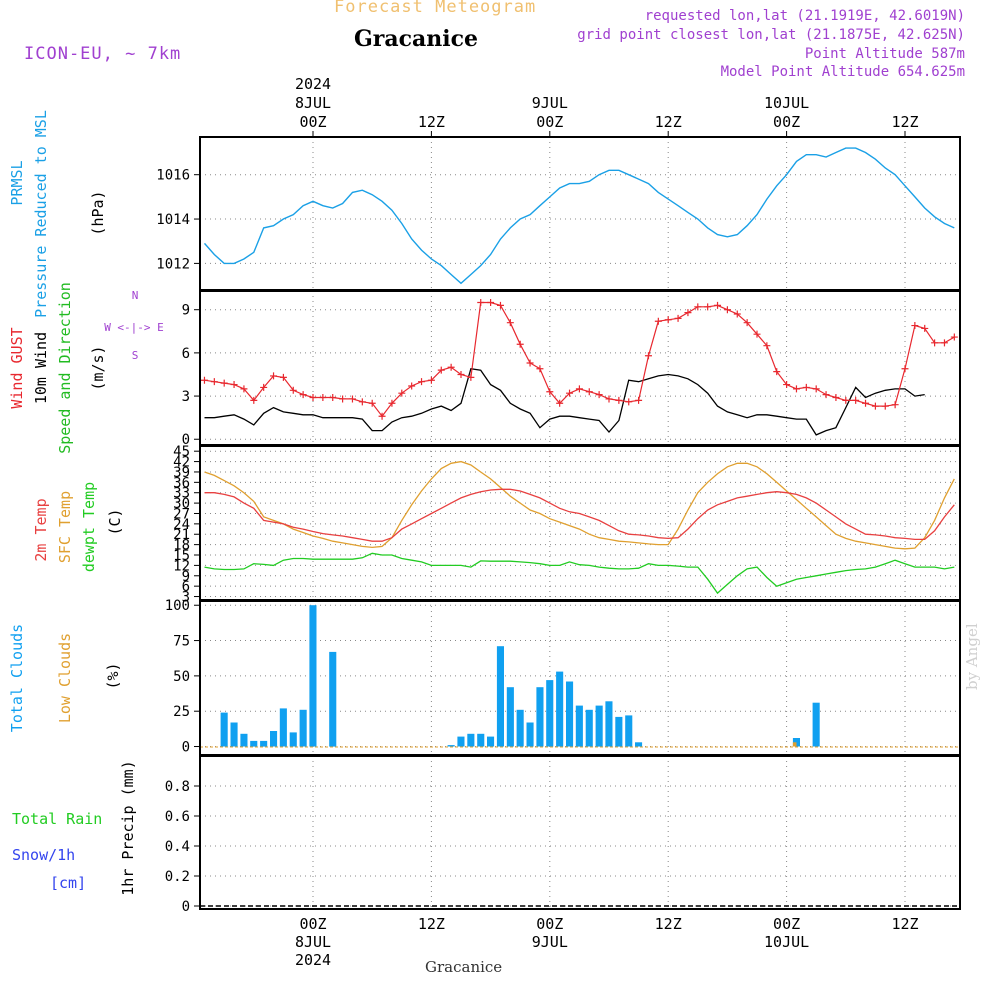  I want to click on y-tick-label: 25, so click(181, 712).